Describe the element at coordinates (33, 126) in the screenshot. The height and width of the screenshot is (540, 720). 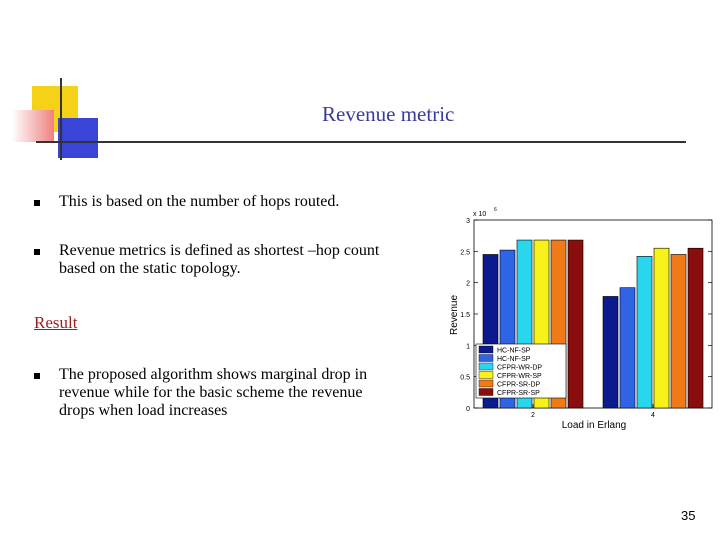
I see `decor-red-square` at that location.